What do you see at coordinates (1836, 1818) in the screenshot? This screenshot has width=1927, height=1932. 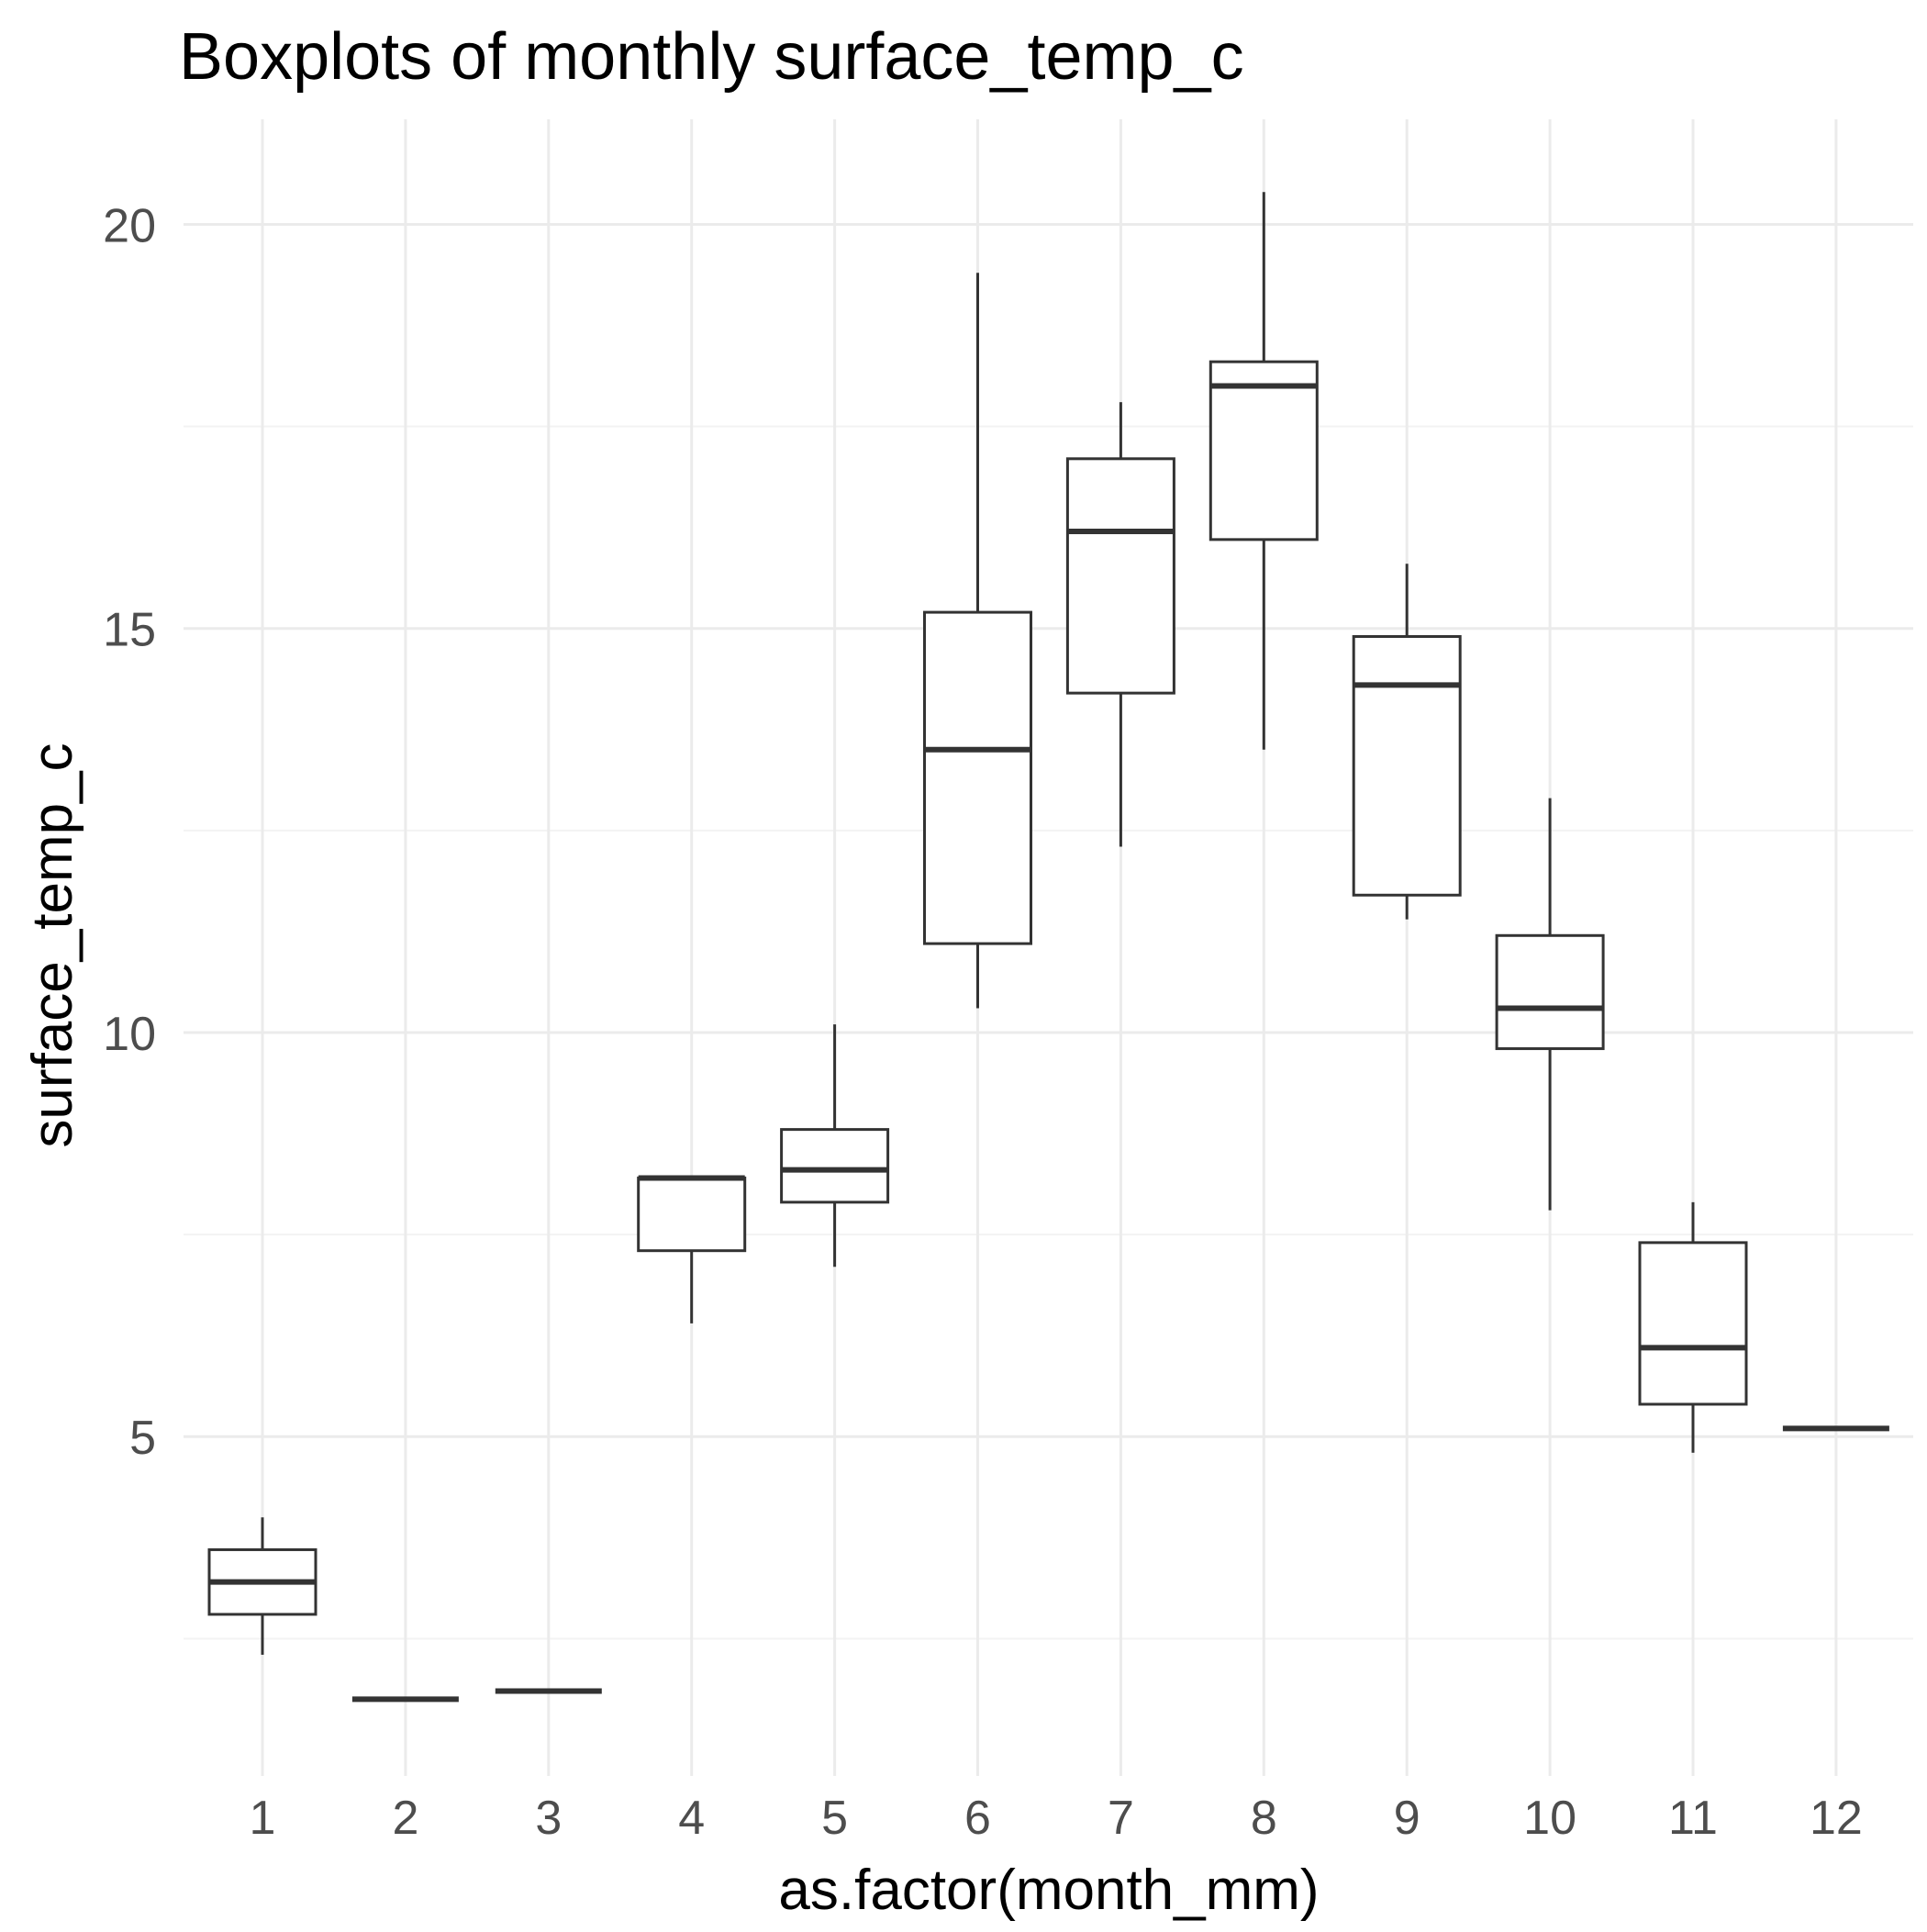 I see `x-tick-label: 12` at bounding box center [1836, 1818].